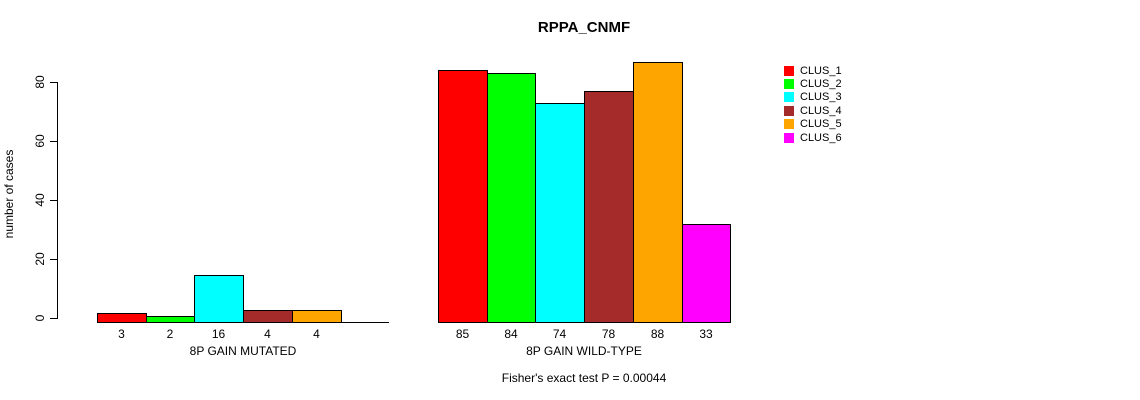 The width and height of the screenshot is (1140, 400). Describe the element at coordinates (584, 351) in the screenshot. I see `group-label: 8P GAIN WILD-TYPE` at that location.